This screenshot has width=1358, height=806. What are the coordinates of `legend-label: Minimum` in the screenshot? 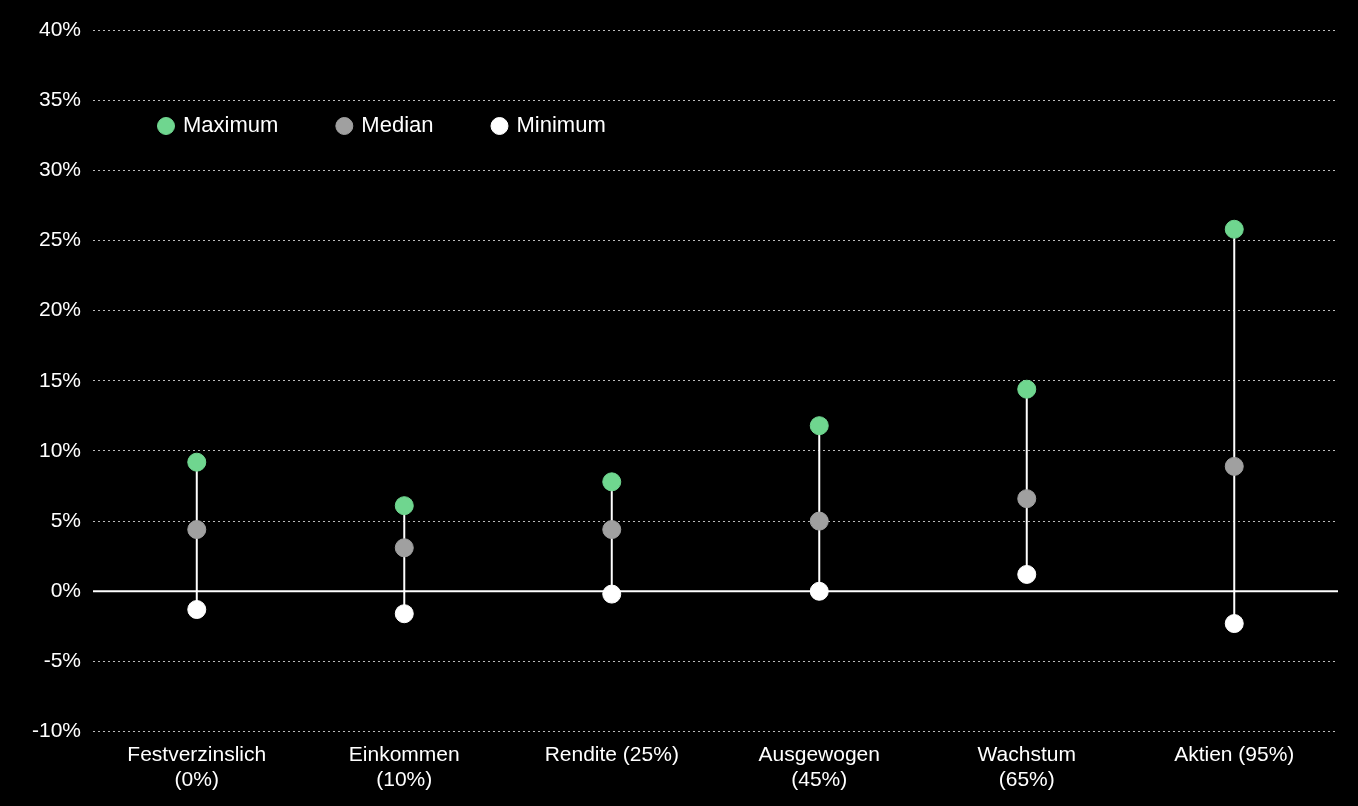 It's located at (561, 125).